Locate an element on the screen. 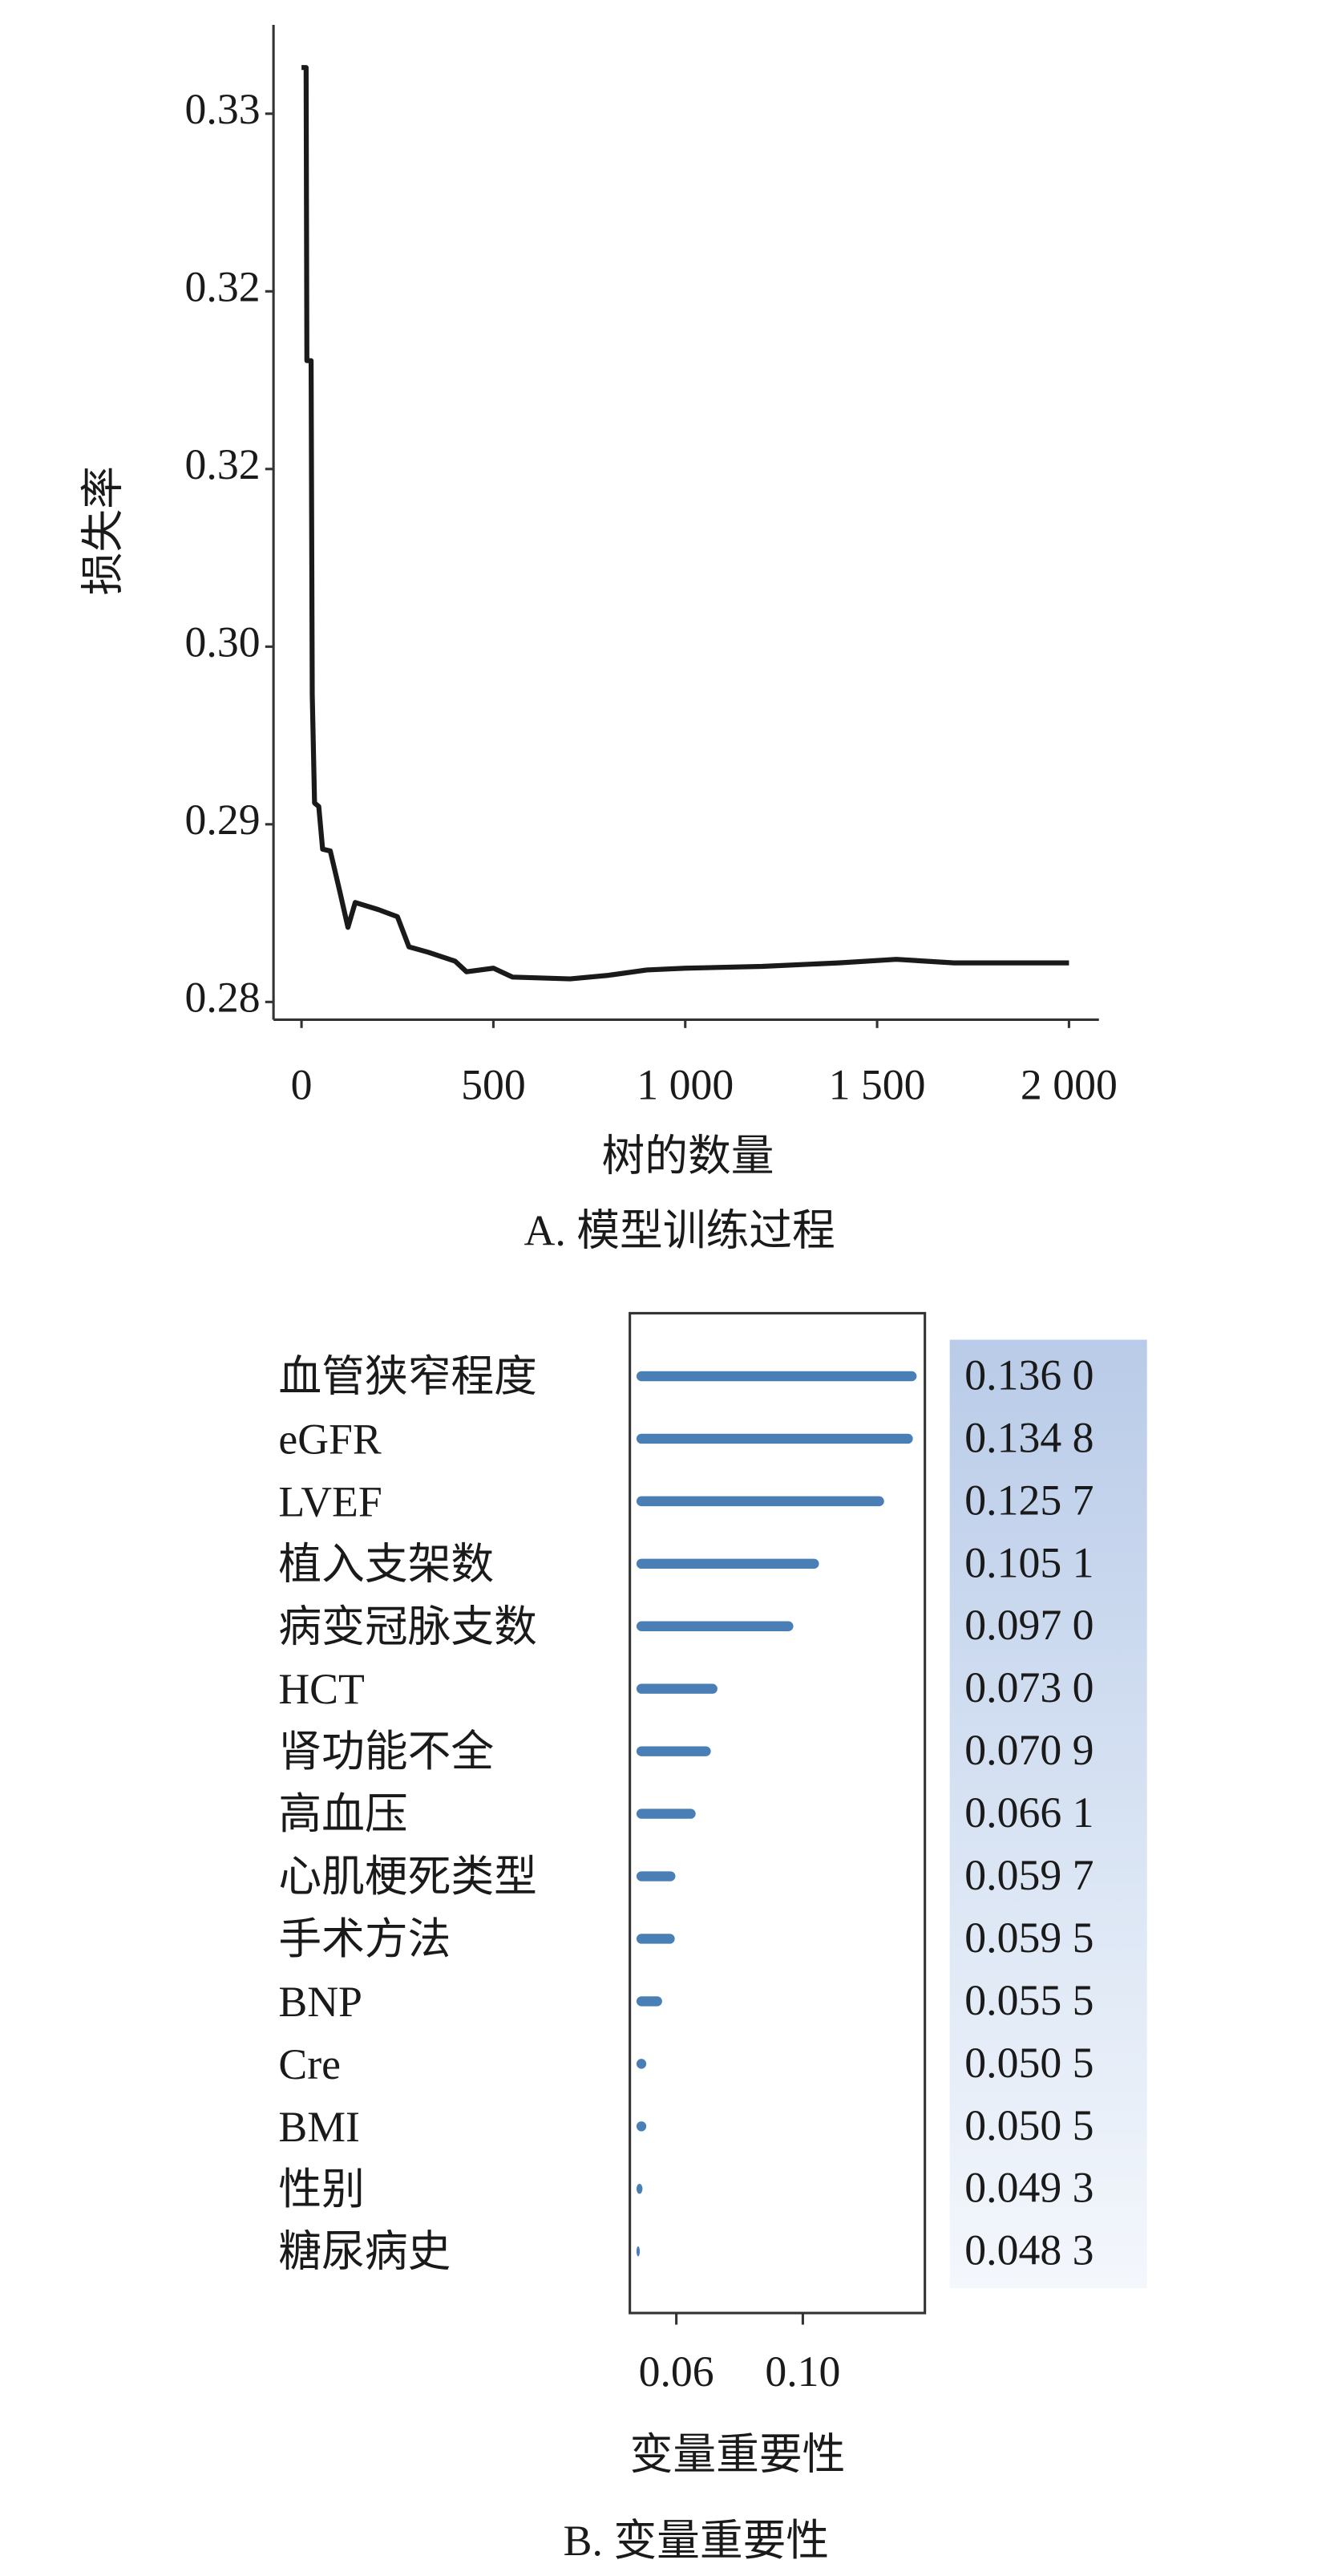  category-label: 心肌梗死类型 is located at coordinates (407, 1877).